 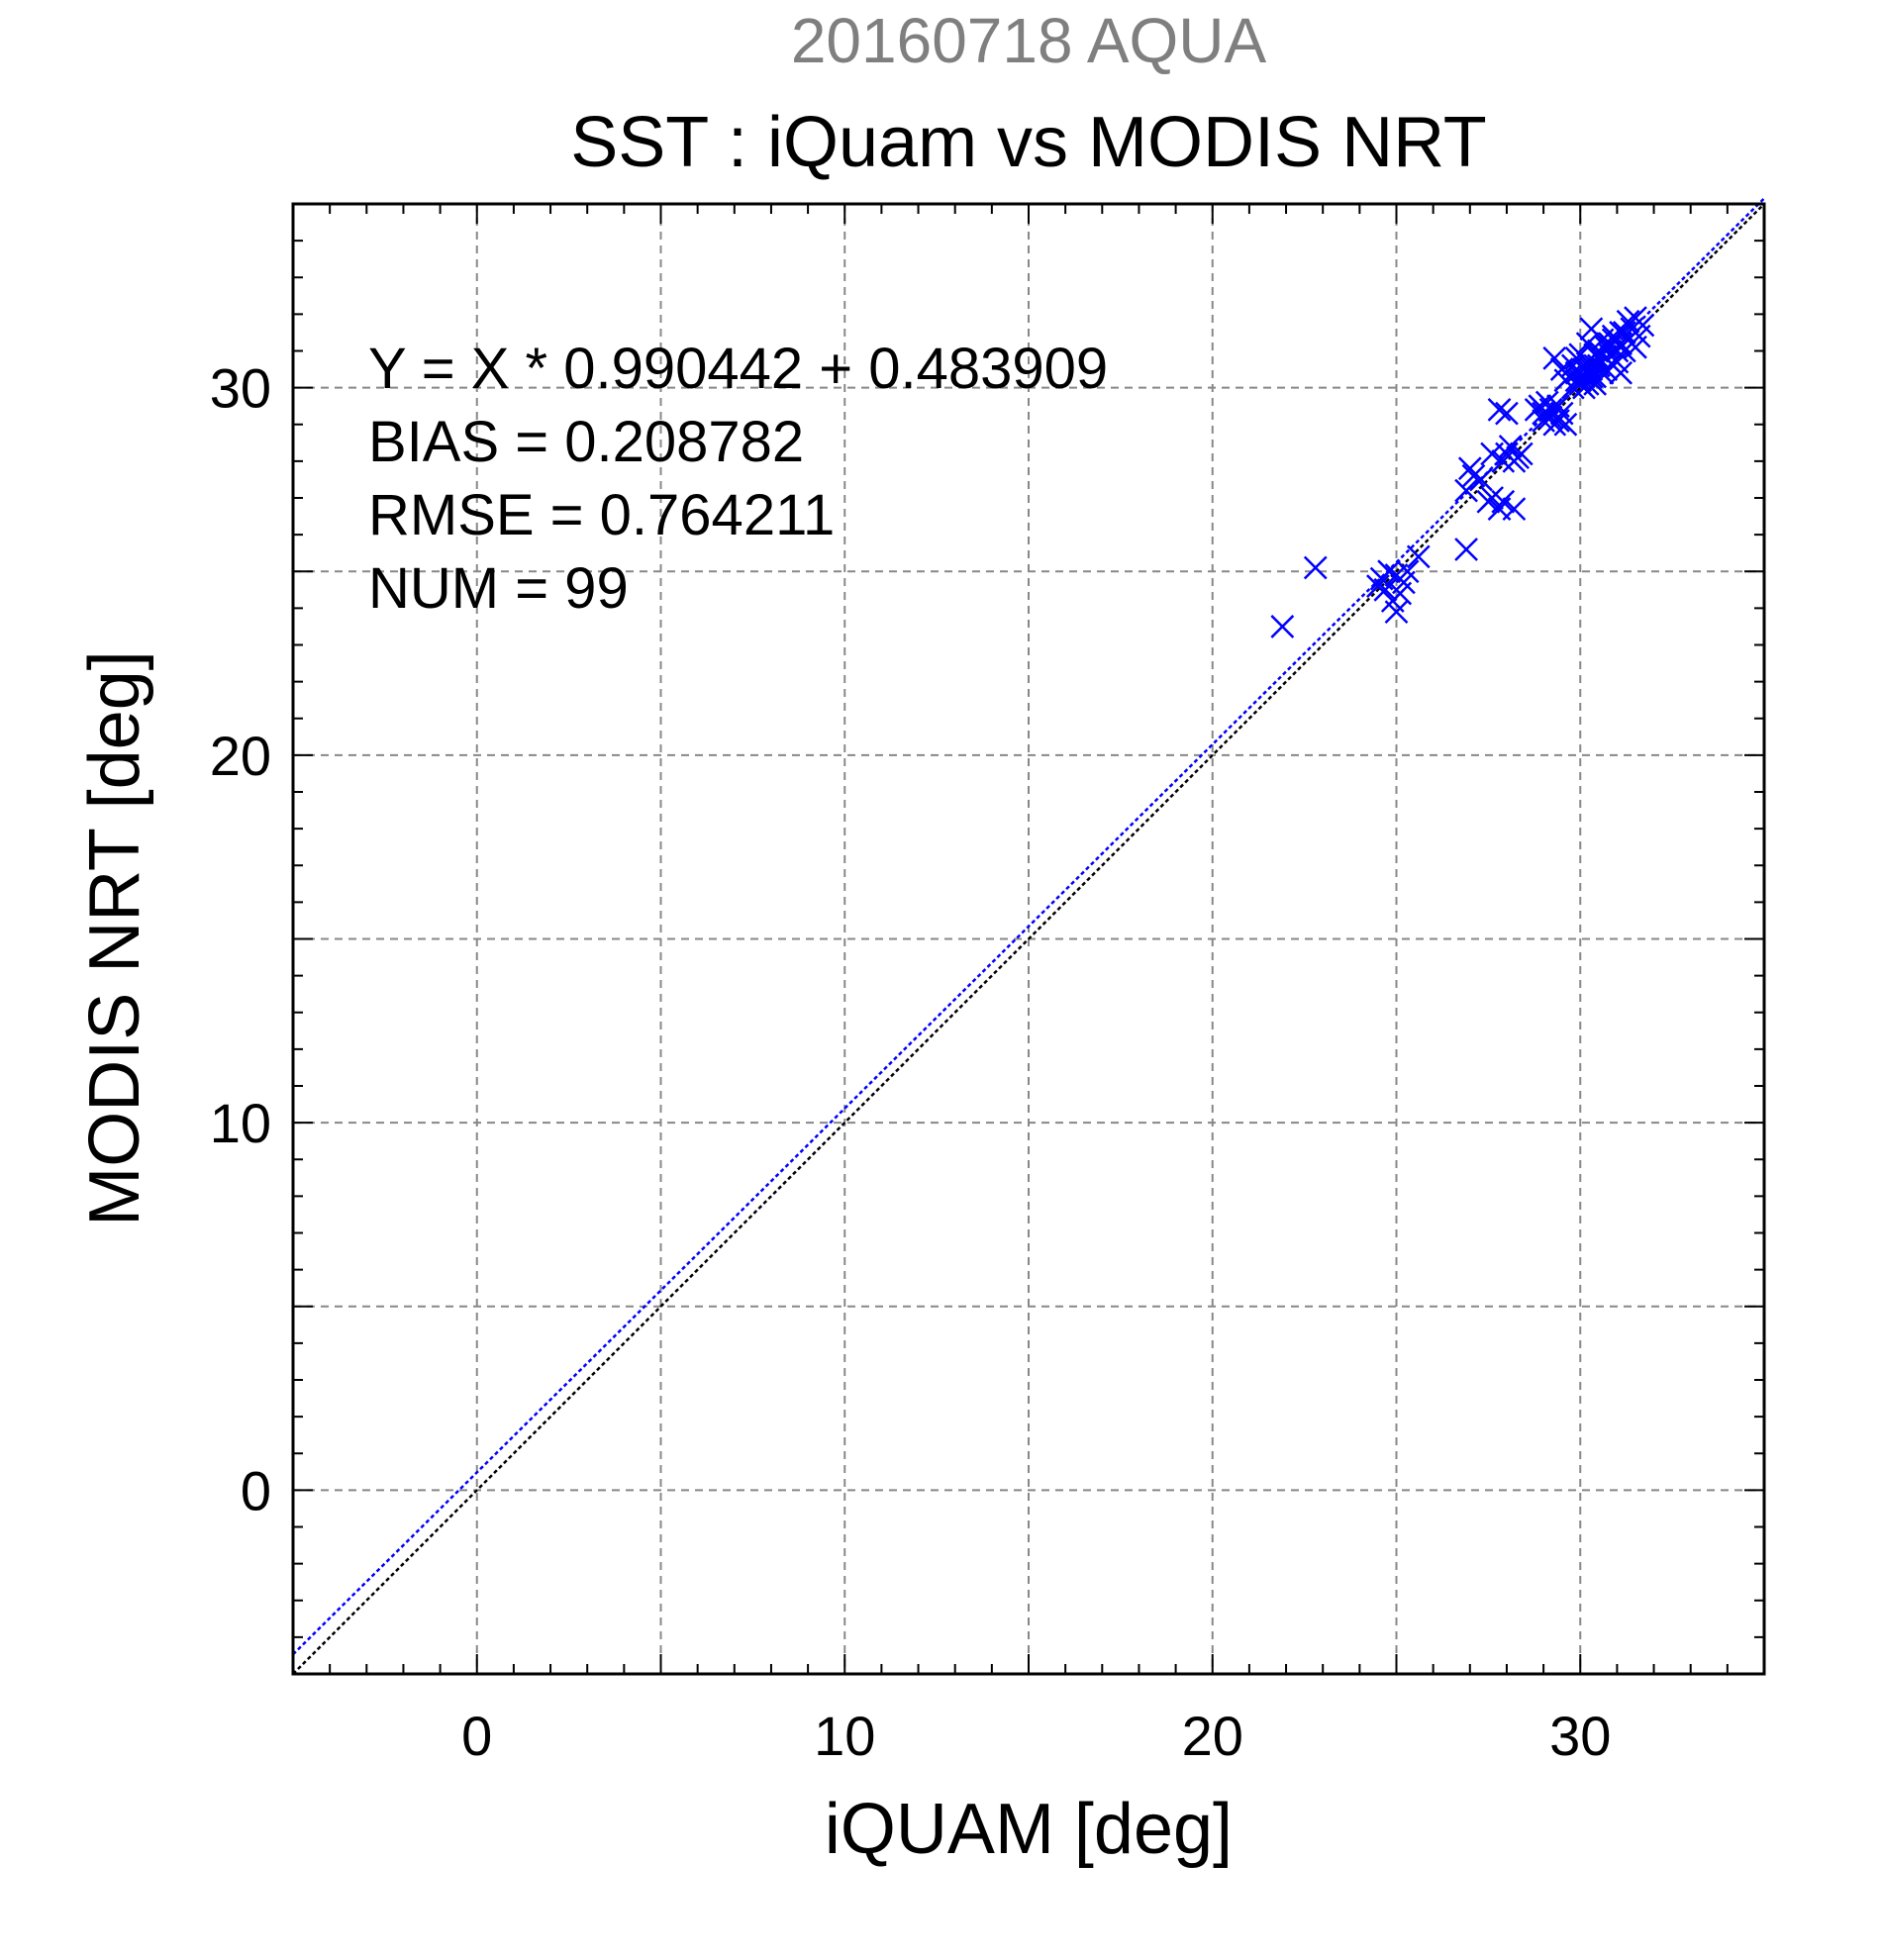 I want to click on y-tick-label: 10, so click(x=241, y=1123).